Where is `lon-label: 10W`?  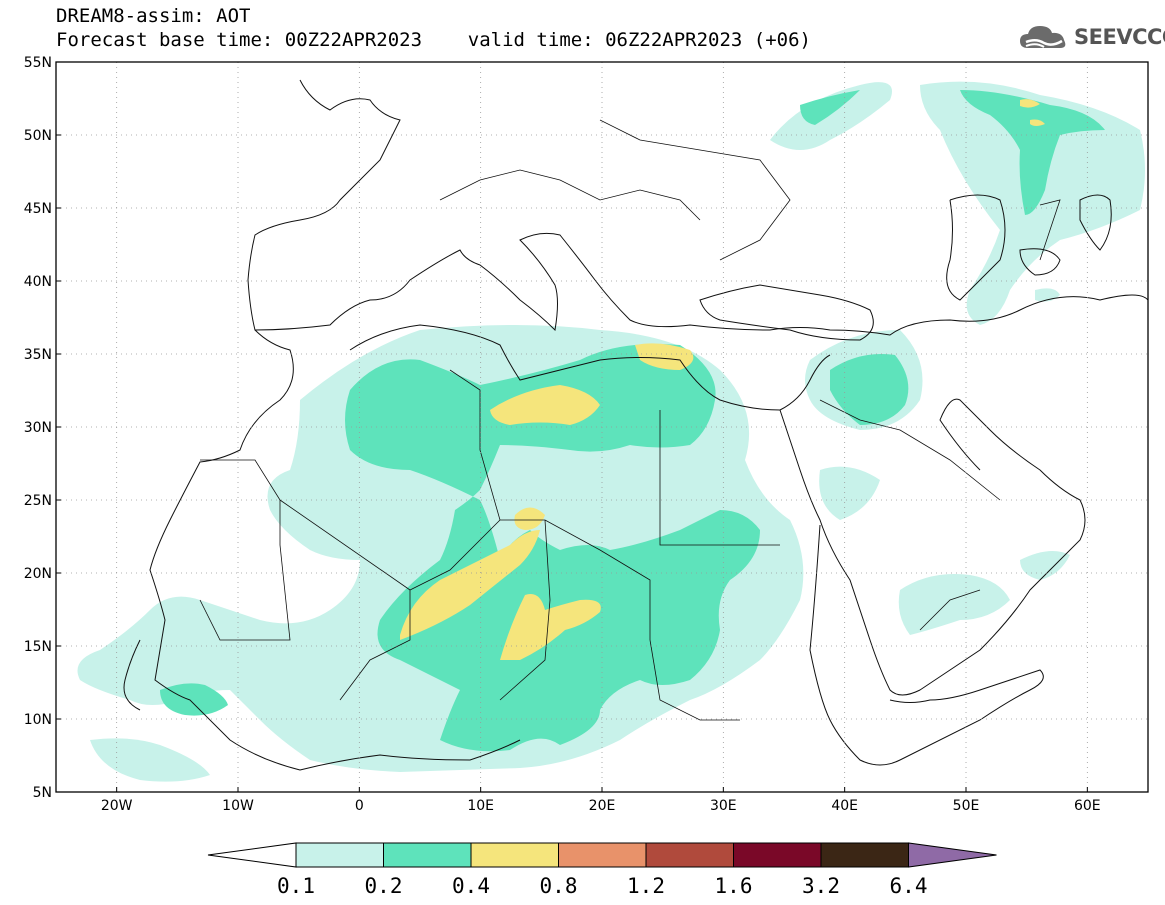
lon-label: 10W is located at coordinates (238, 806).